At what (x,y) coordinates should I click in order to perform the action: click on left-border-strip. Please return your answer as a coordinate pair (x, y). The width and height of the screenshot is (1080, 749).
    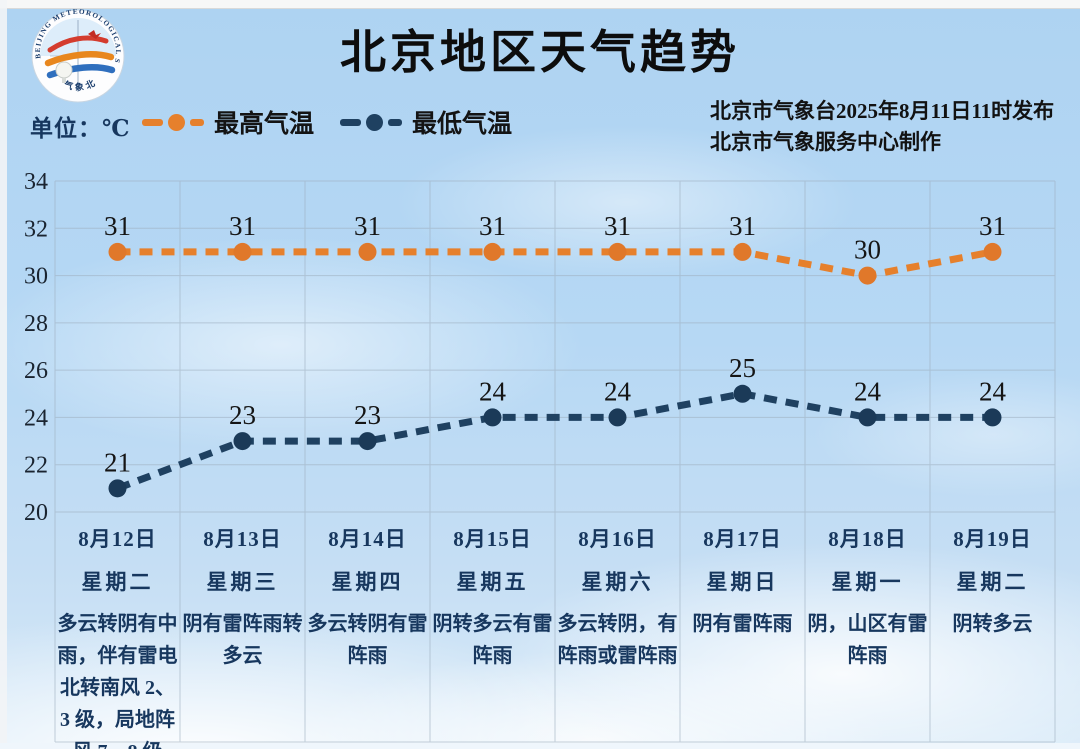
    Looking at the image, I should click on (3, 374).